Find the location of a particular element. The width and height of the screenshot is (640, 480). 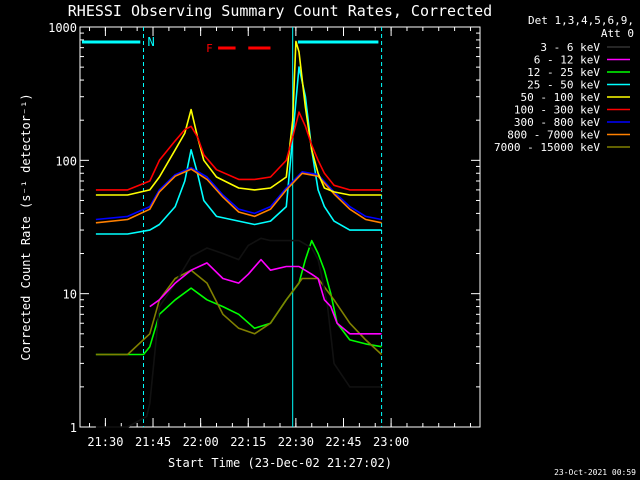

x-tick-label: 22:15 is located at coordinates (248, 442).